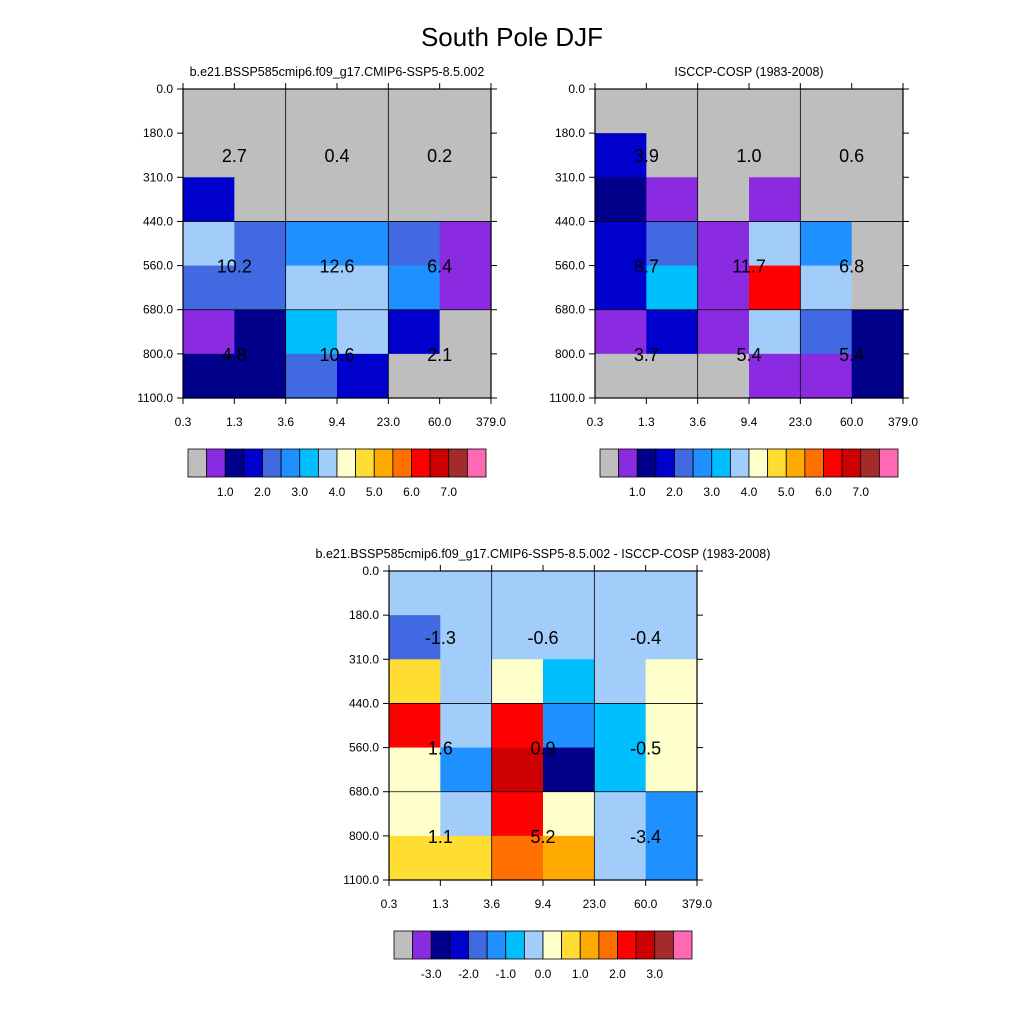 Image resolution: width=1024 pixels, height=1024 pixels. What do you see at coordinates (749, 492) in the screenshot?
I see `colorbar-label: 4.0` at bounding box center [749, 492].